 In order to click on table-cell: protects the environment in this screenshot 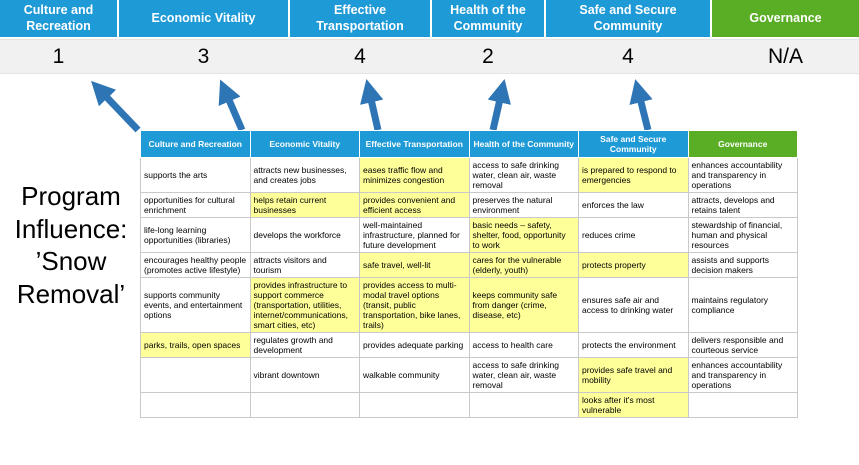, I will do `click(633, 345)`.